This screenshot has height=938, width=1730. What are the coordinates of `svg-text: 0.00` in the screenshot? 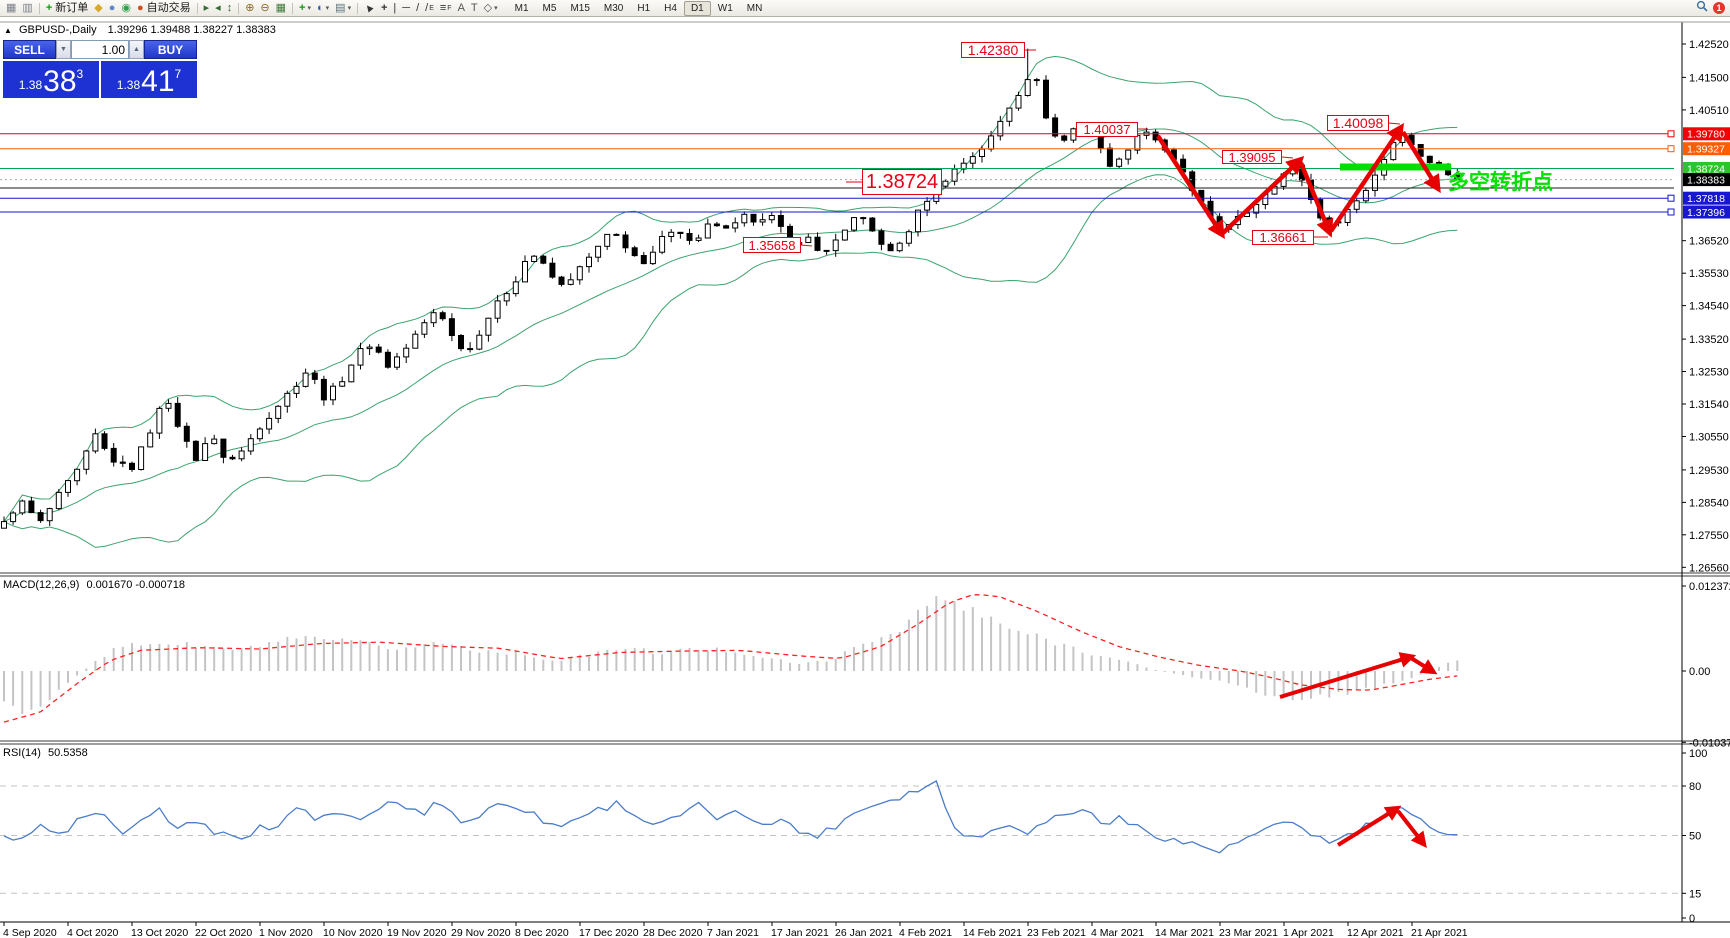 It's located at (1699, 672).